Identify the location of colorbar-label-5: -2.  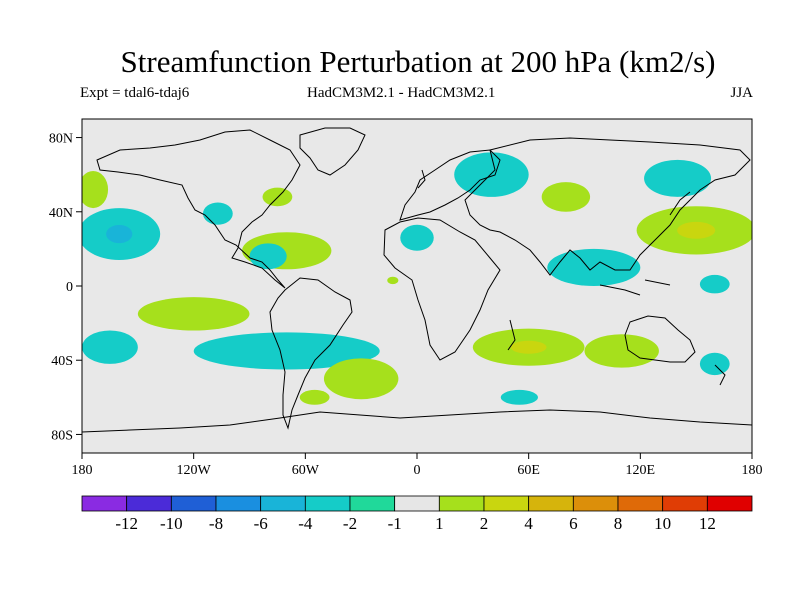
(350, 523).